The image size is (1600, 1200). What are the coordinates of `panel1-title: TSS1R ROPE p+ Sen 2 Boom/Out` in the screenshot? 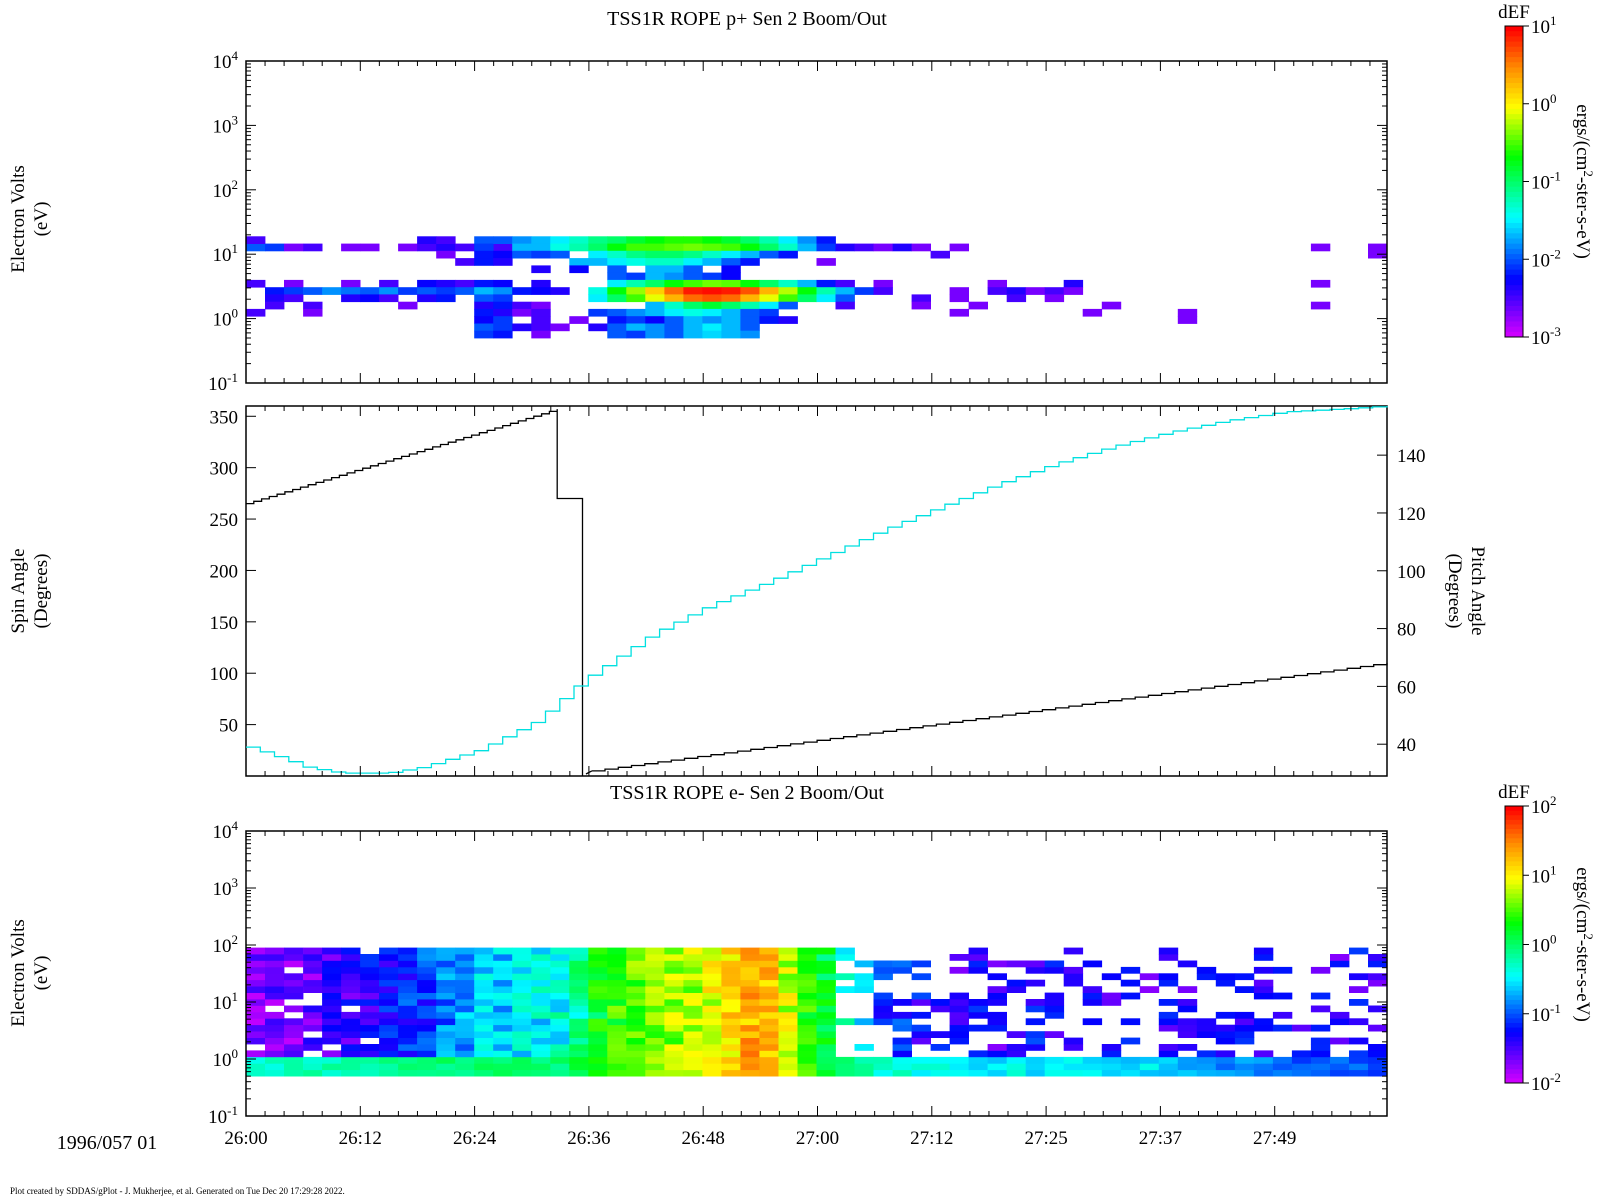 It's located at (747, 19).